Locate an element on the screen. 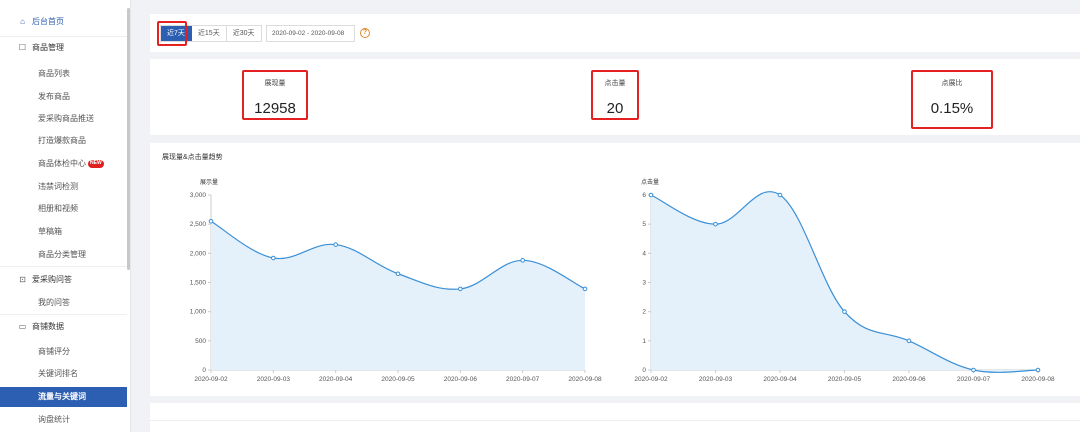 Image resolution: width=1080 pixels, height=432 pixels. stat-value: 20 is located at coordinates (615, 108).